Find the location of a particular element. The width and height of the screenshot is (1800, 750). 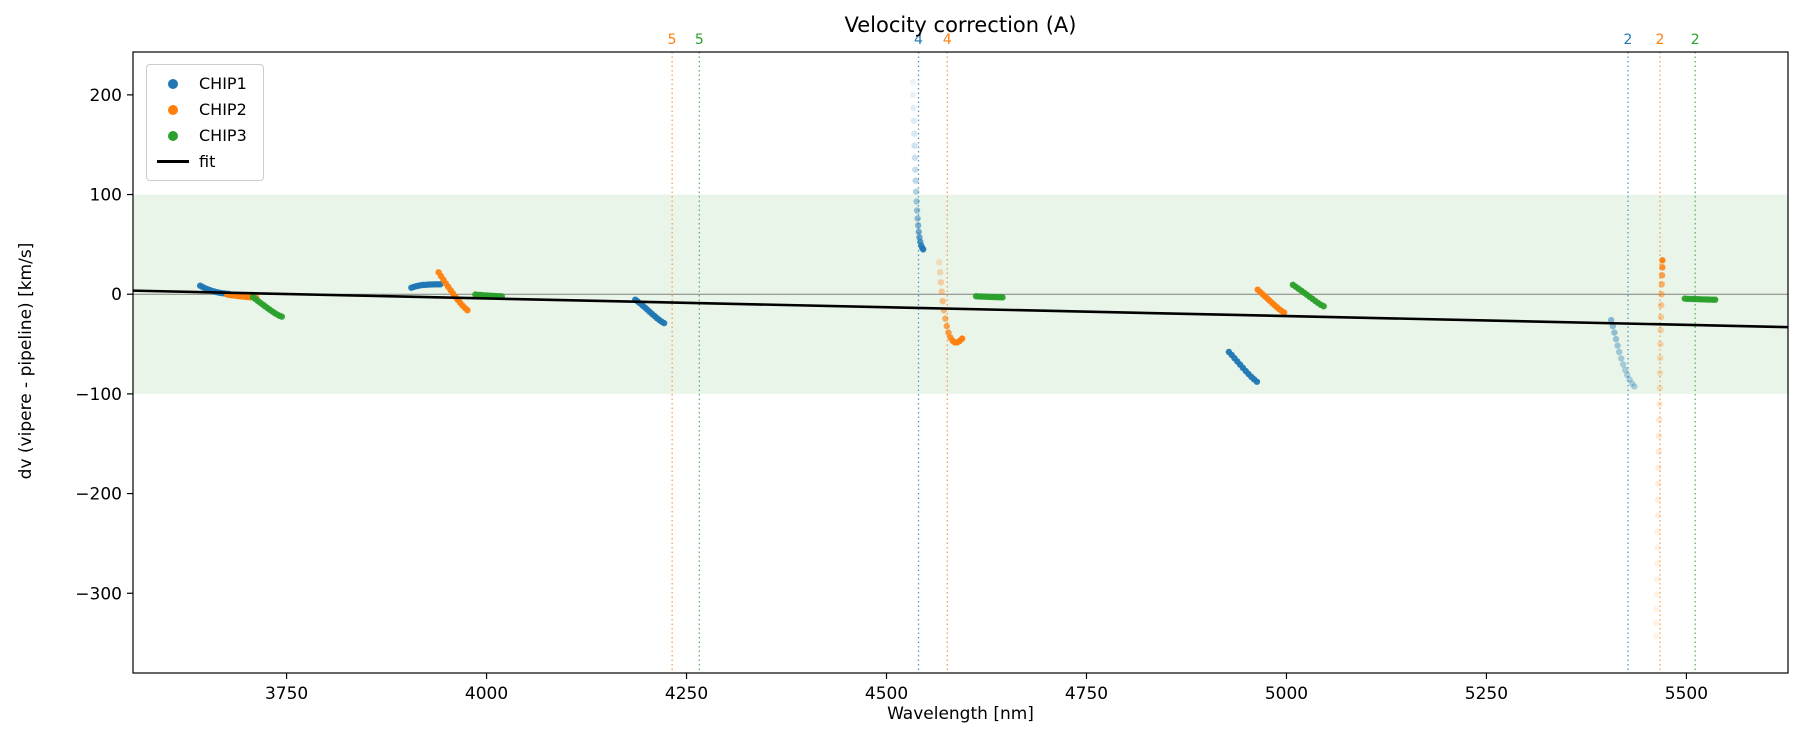

order-vline-label: 4 is located at coordinates (918, 40).